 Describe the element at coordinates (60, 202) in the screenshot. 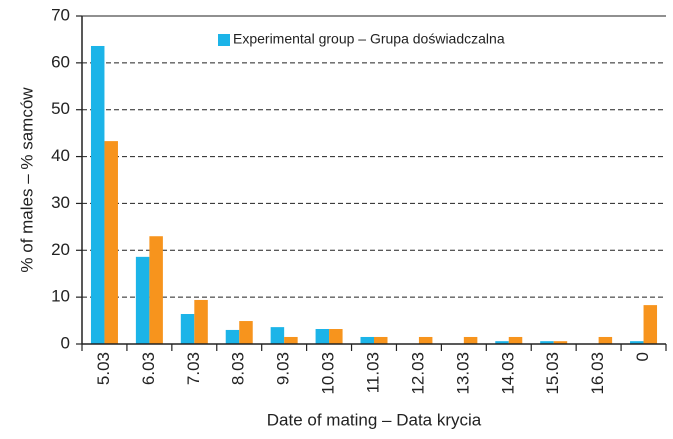

I see `y-tick-label: 30` at that location.